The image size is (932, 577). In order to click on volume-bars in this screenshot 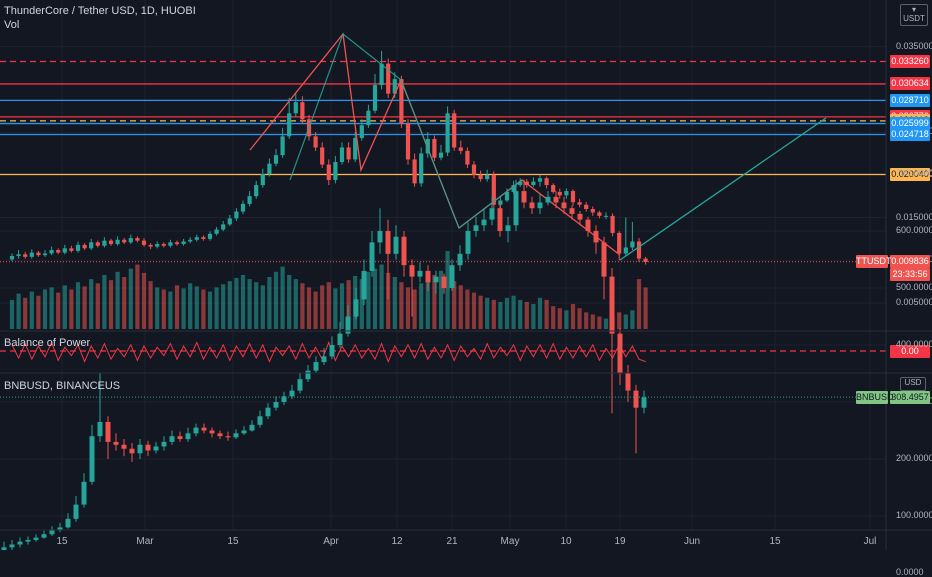, I will do `click(328, 290)`.